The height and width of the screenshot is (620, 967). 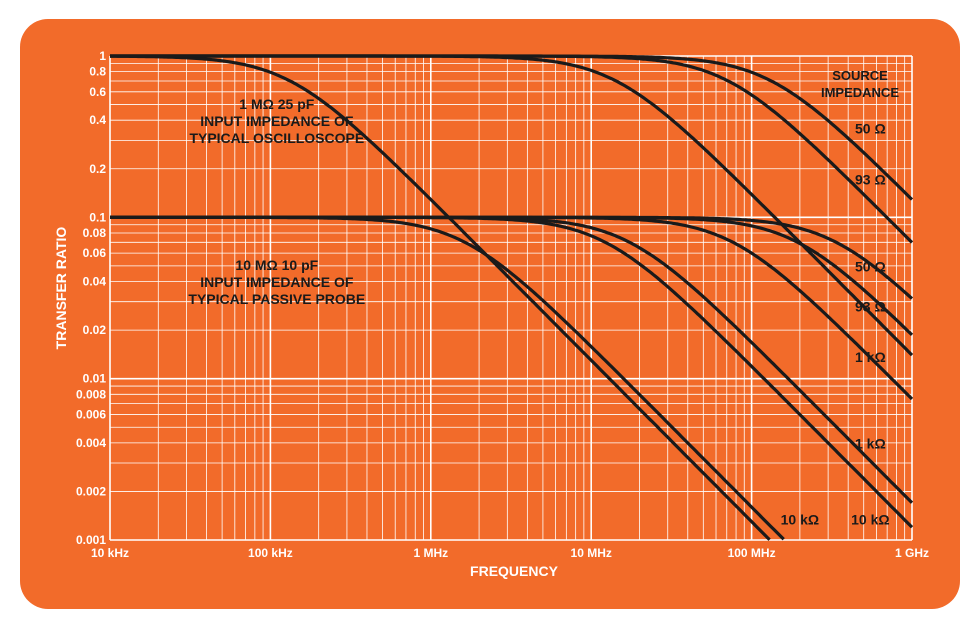 I want to click on y-tick-label: 0.1, so click(x=97, y=217).